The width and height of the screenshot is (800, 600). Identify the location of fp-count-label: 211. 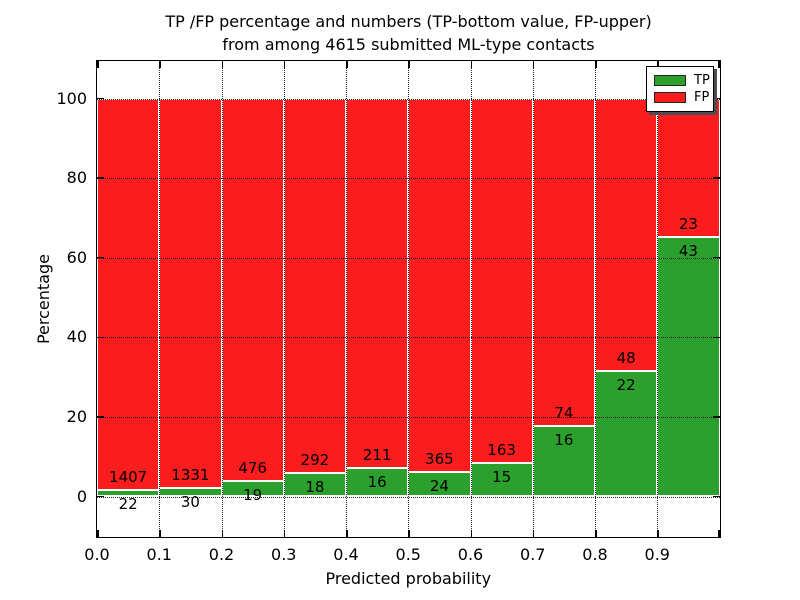
(377, 455).